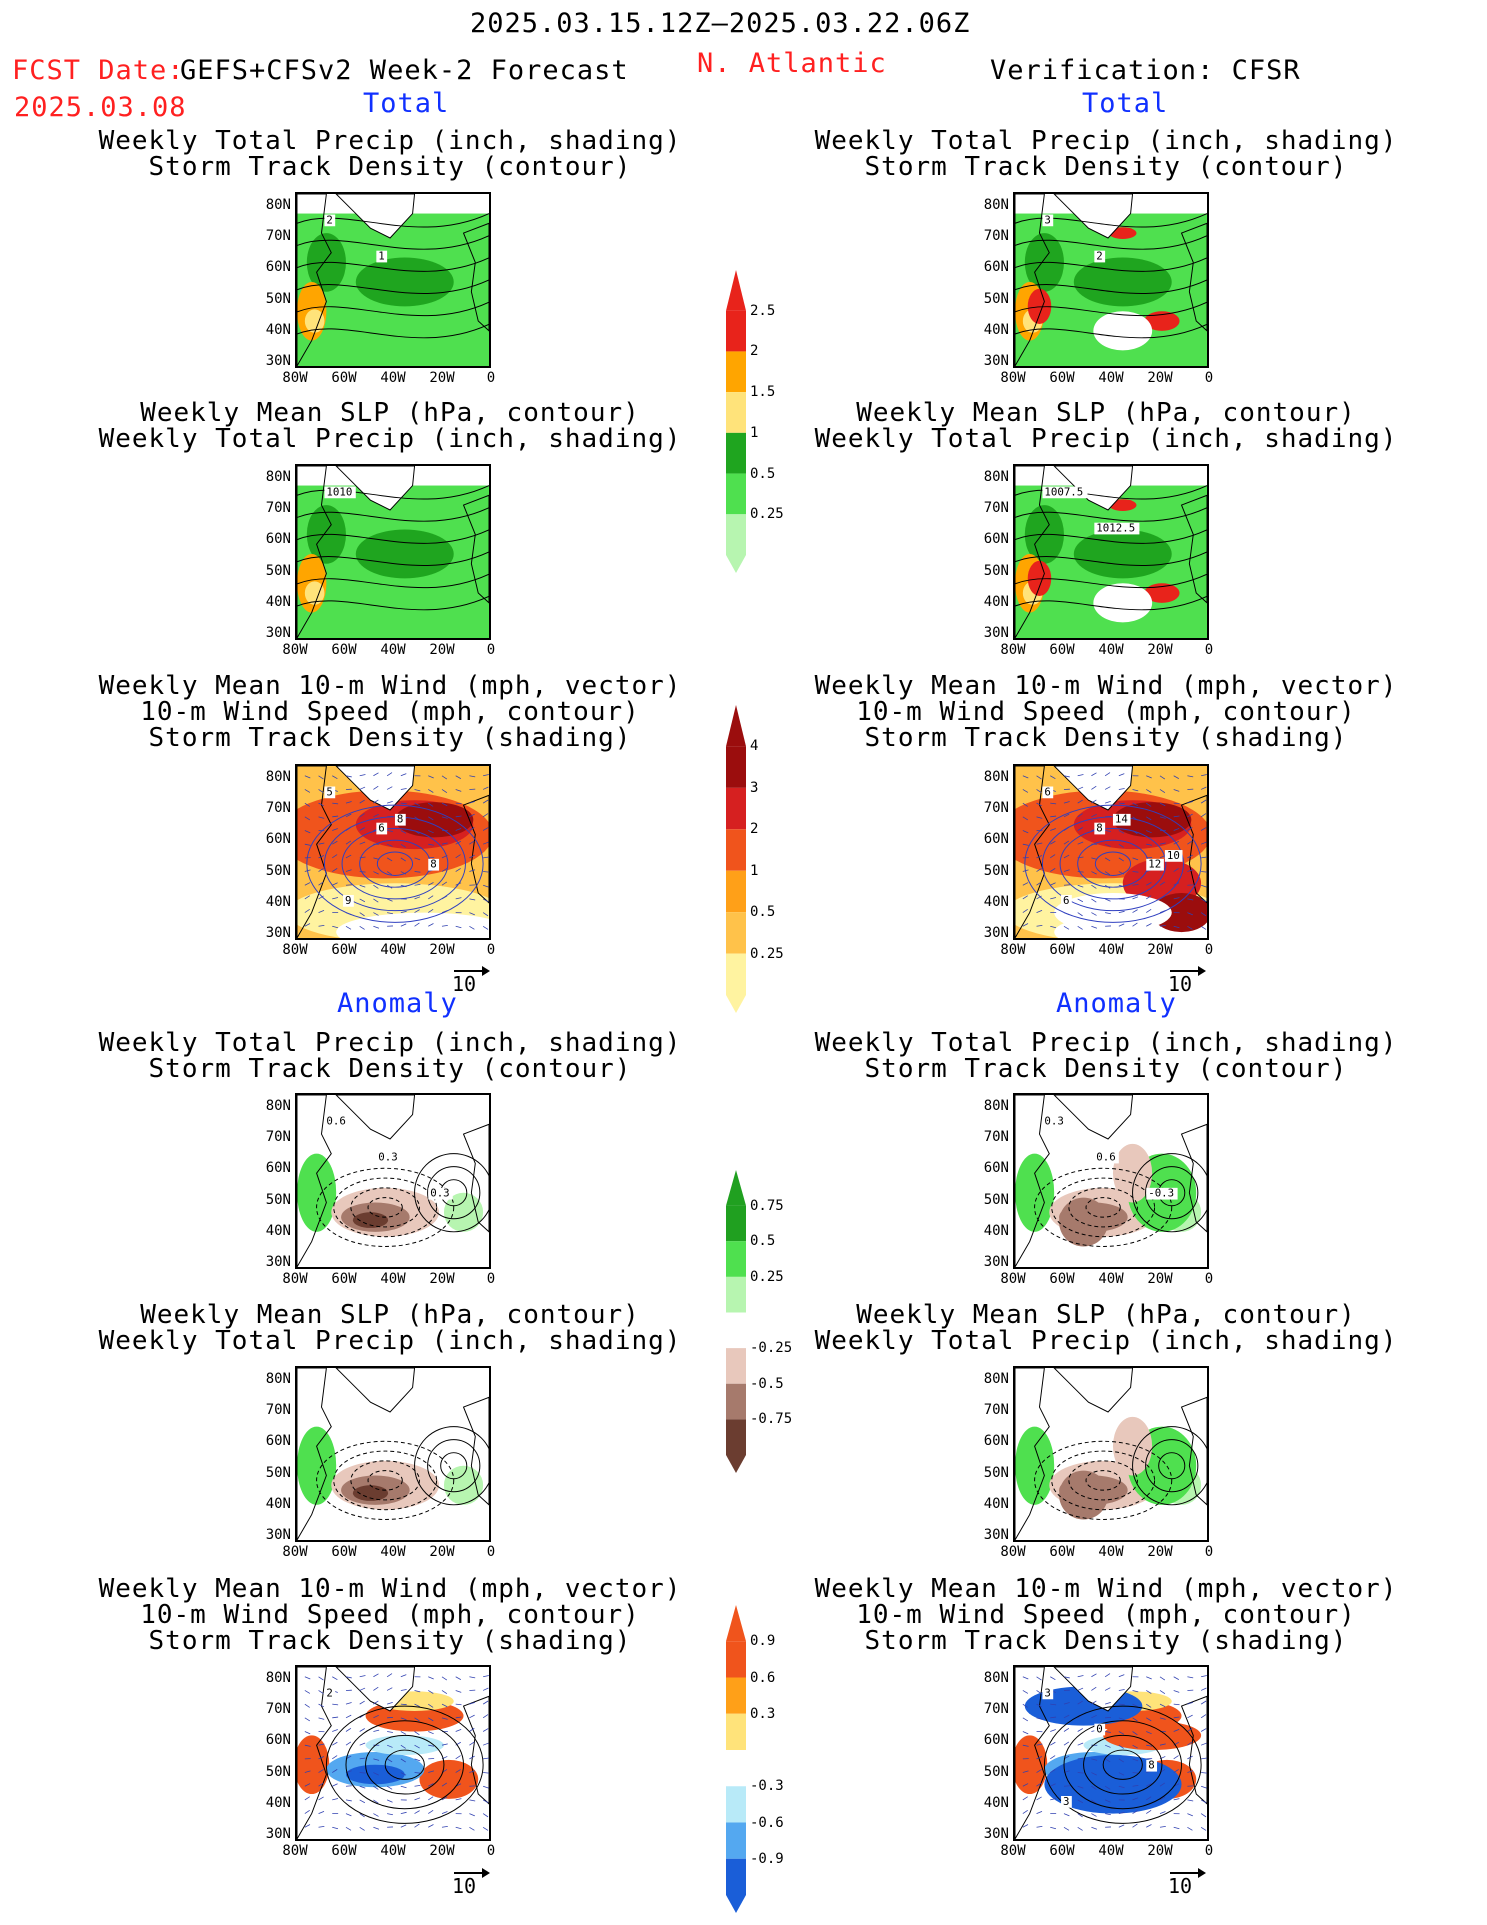 The width and height of the screenshot is (1487, 1925). I want to click on title-line: 10-m Wind Speed (mph, contour), so click(390, 1615).